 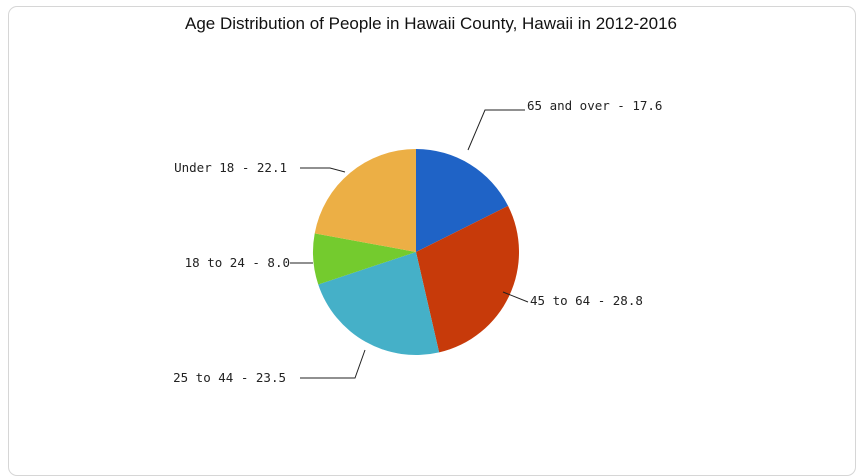 What do you see at coordinates (229, 377) in the screenshot?
I see `slice-label-25-to-44: 25 to 44 - 23.5` at bounding box center [229, 377].